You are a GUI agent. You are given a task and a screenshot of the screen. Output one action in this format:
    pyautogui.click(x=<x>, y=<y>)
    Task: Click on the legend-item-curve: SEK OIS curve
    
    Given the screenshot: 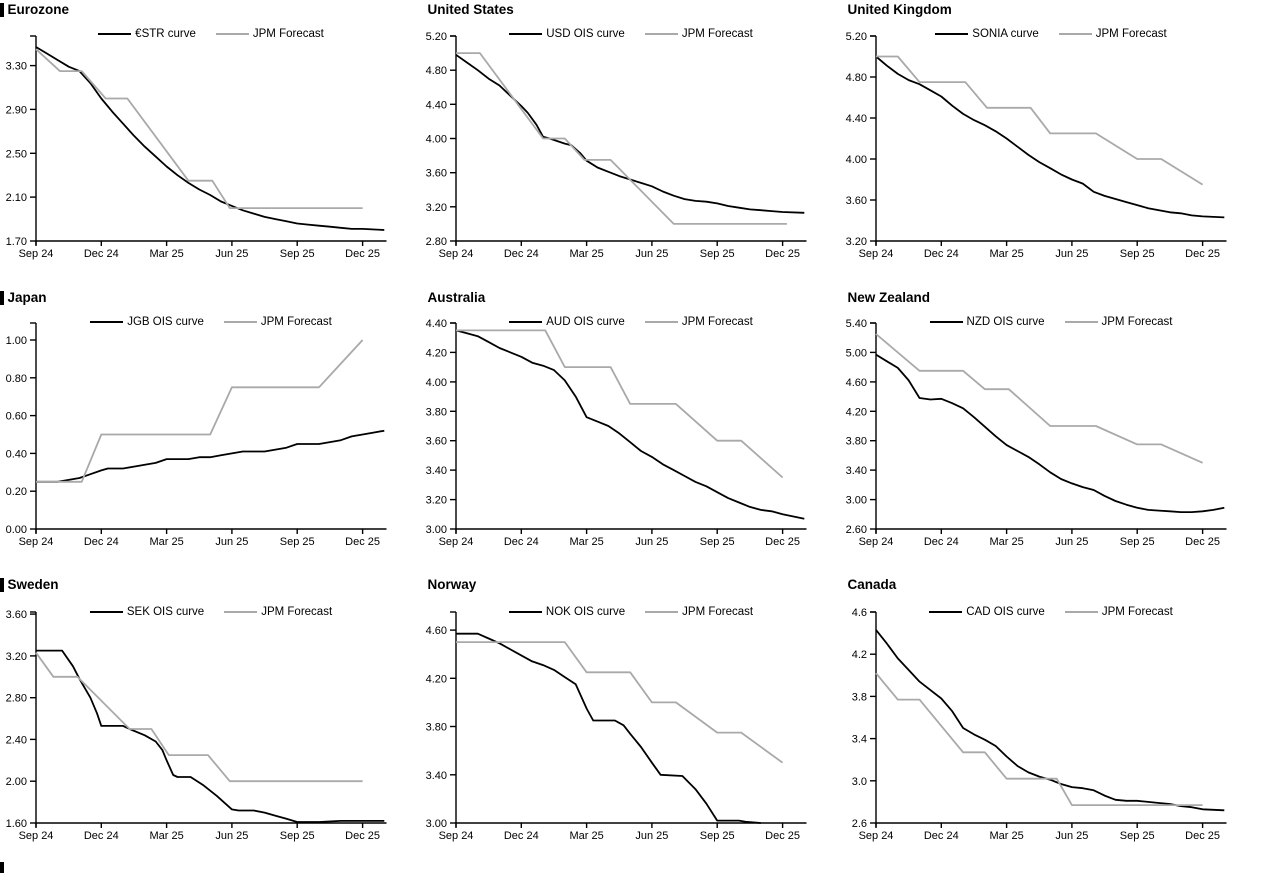 What is the action you would take?
    pyautogui.click(x=146, y=612)
    